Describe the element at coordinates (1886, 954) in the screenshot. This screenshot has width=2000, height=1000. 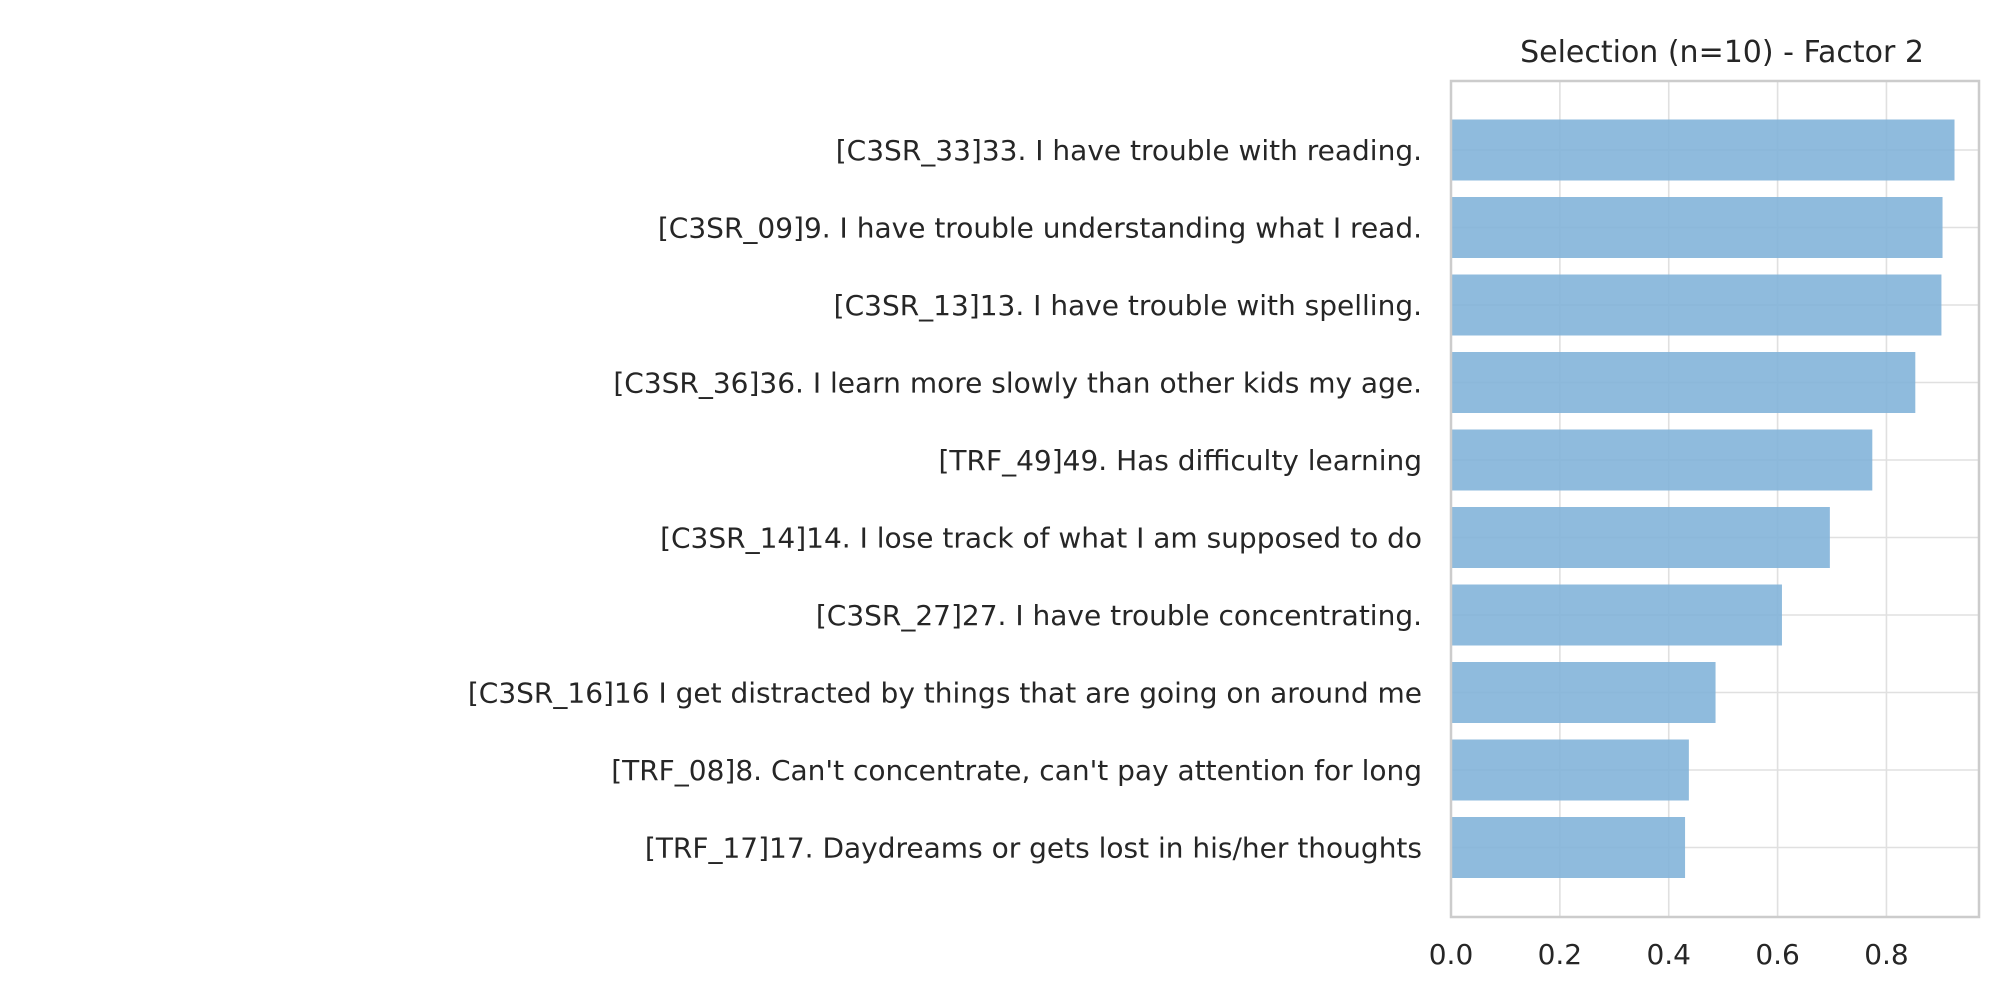
I see `x-tick-label-4: 0.8` at that location.